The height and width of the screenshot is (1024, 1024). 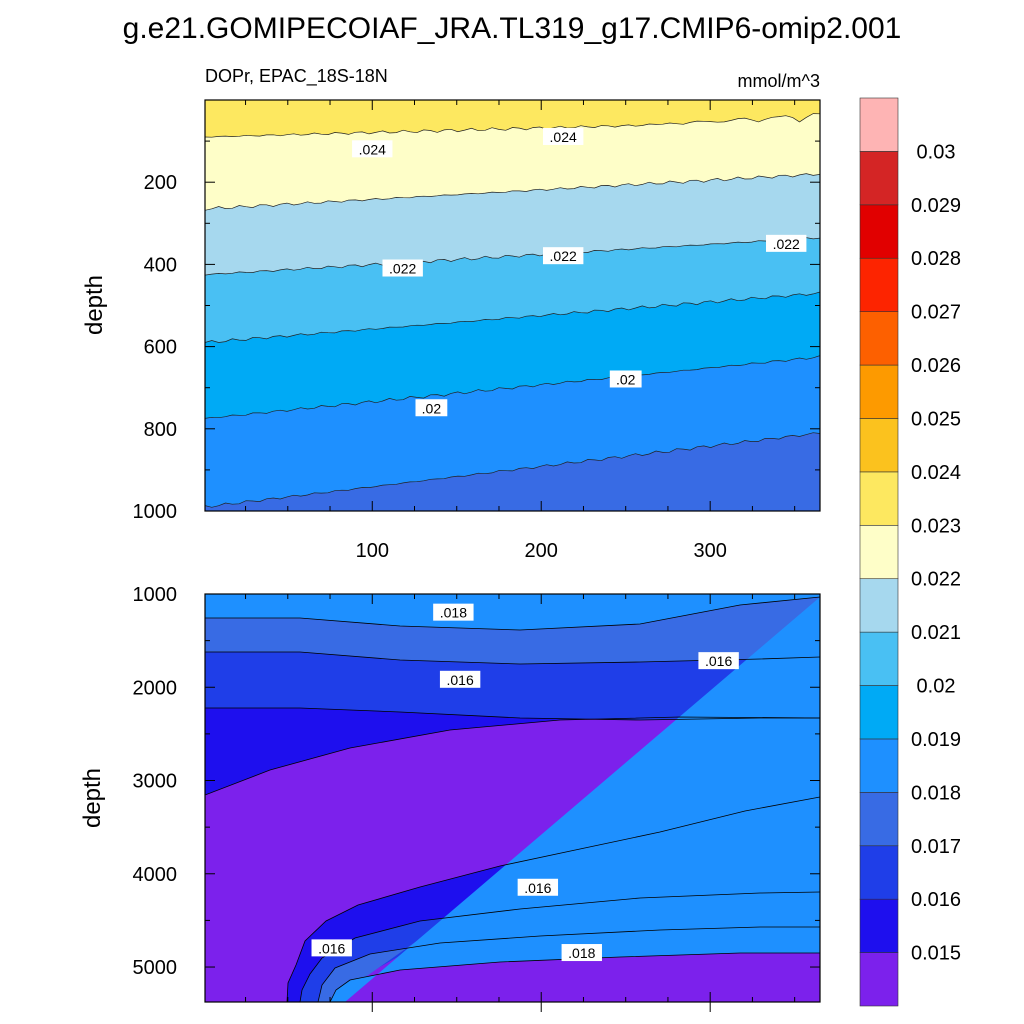 I want to click on colorbar-level-label: 0.025, so click(x=936, y=419).